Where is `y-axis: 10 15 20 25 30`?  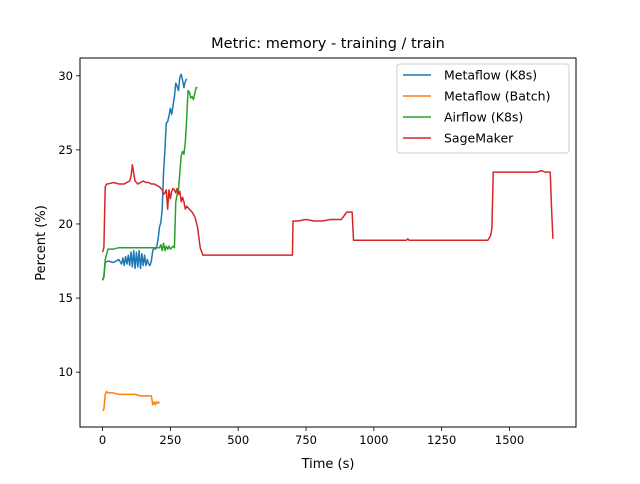
y-axis: 10 15 20 25 30 is located at coordinates (69, 224).